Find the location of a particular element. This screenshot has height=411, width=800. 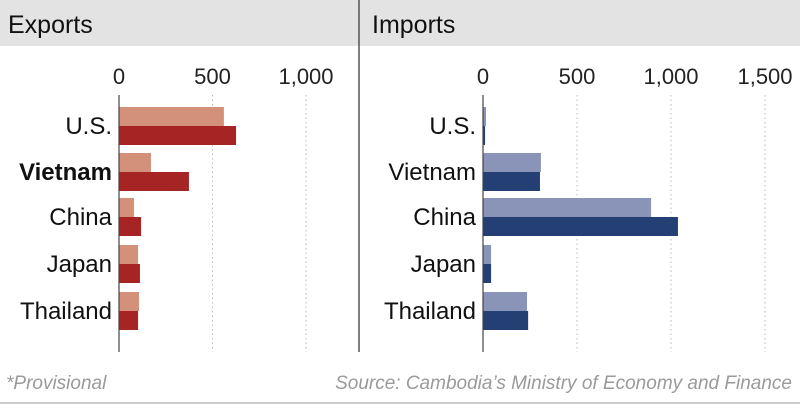

header-band is located at coordinates (400, 23).